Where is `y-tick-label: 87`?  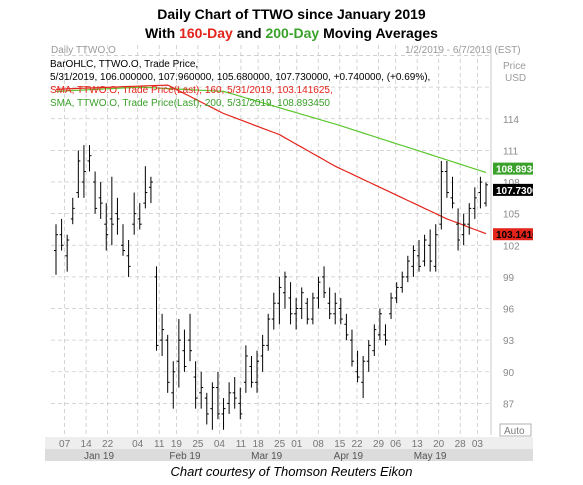 y-tick-label: 87 is located at coordinates (509, 404).